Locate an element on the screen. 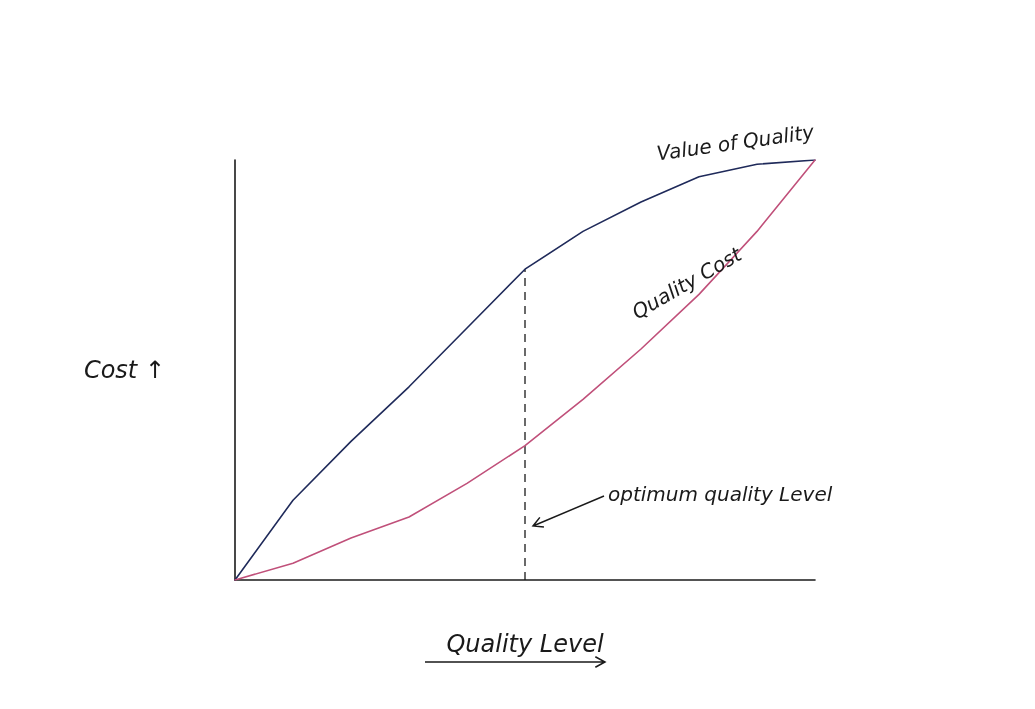 The width and height of the screenshot is (1035, 709). text: Value of Quality is located at coordinates (736, 142).